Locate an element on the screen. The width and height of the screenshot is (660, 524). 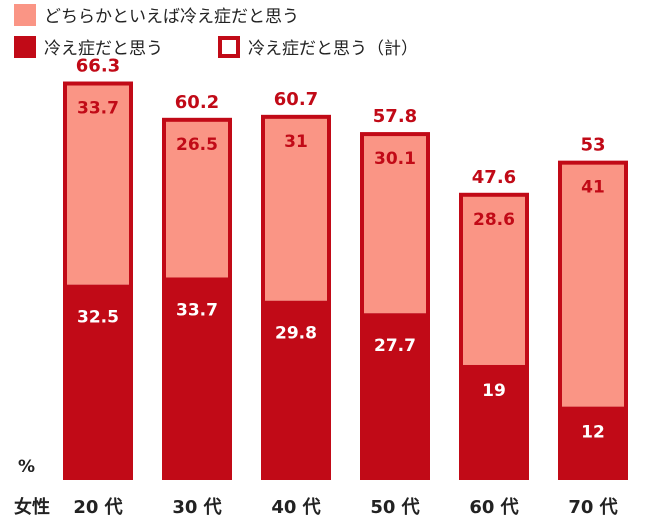
legend-swatch-outline is located at coordinates (229, 47).